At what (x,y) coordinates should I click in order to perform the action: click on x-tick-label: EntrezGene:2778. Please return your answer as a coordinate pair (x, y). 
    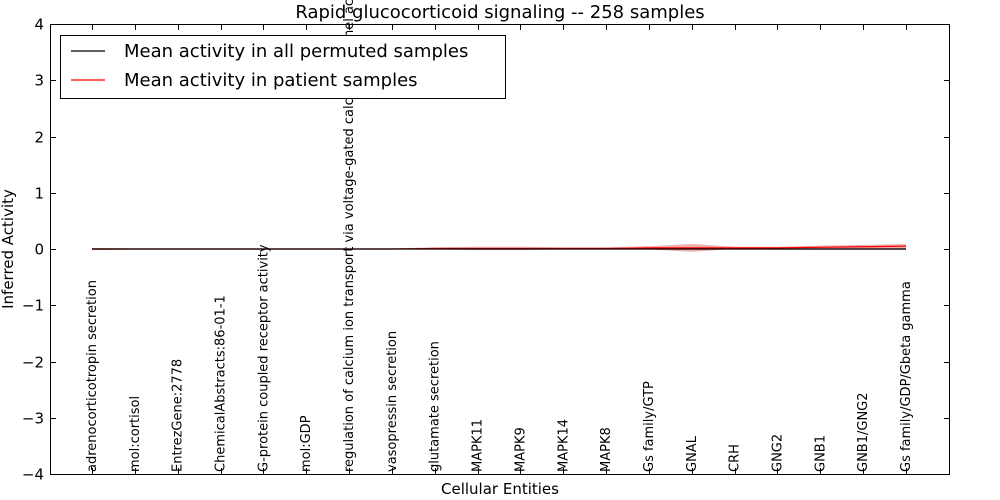
    Looking at the image, I should click on (178, 415).